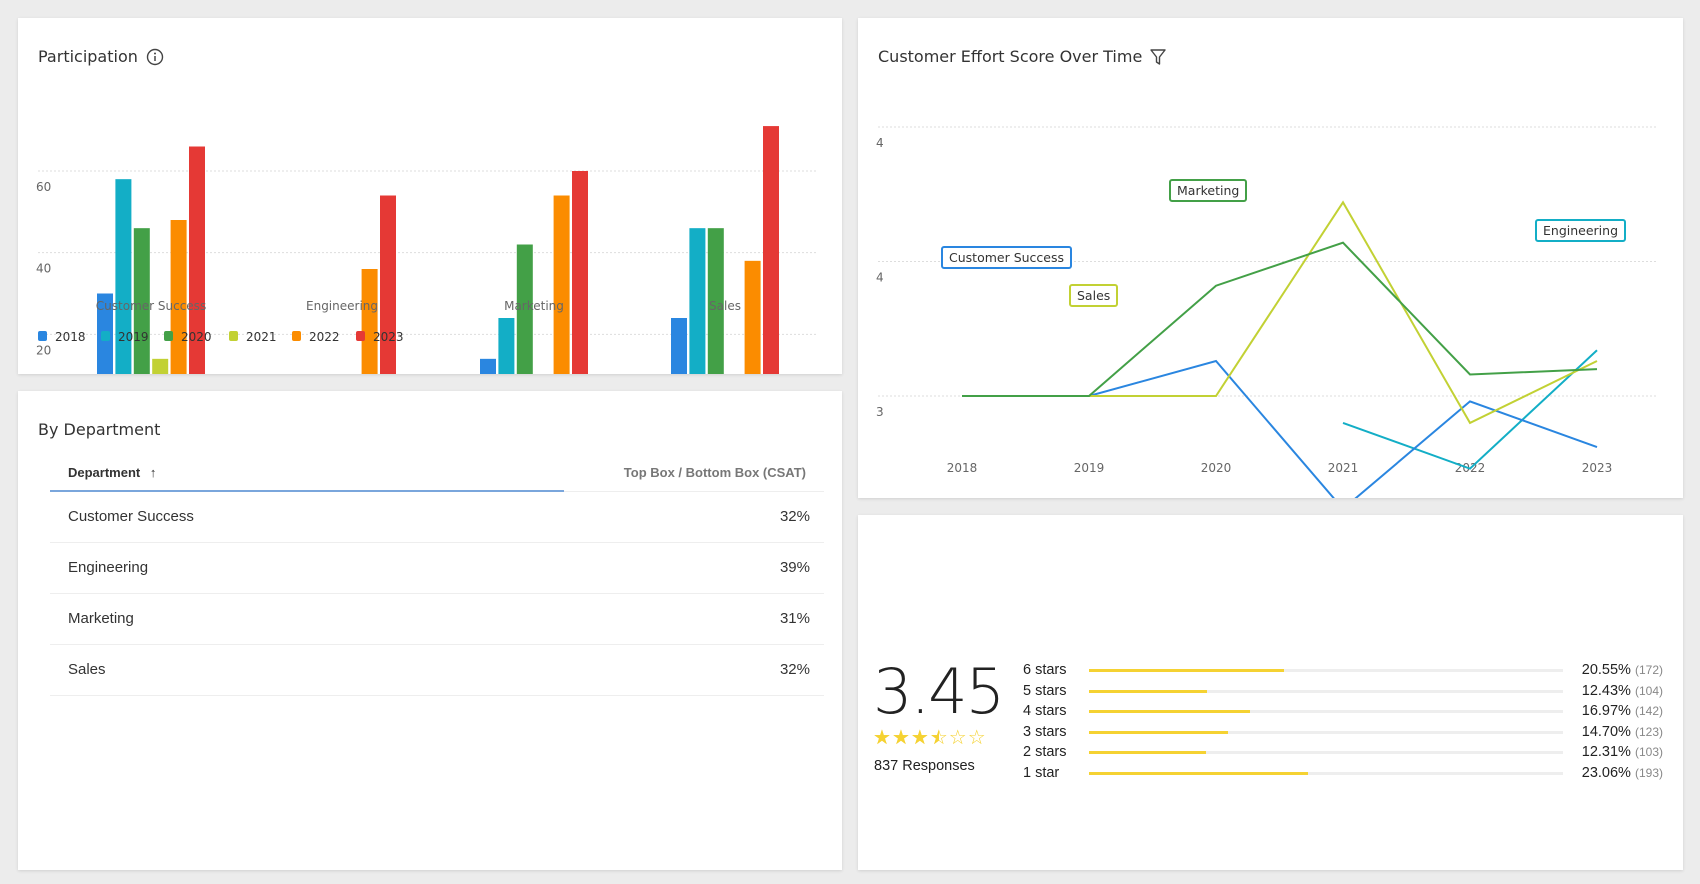  Describe the element at coordinates (488, 366) in the screenshot. I see `bar-2018-marketing` at that location.